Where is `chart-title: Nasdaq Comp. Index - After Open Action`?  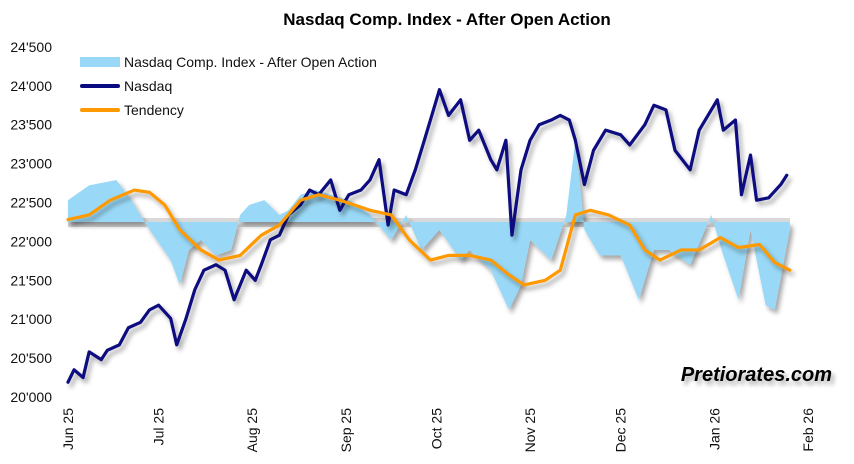 chart-title: Nasdaq Comp. Index - After Open Action is located at coordinates (447, 19).